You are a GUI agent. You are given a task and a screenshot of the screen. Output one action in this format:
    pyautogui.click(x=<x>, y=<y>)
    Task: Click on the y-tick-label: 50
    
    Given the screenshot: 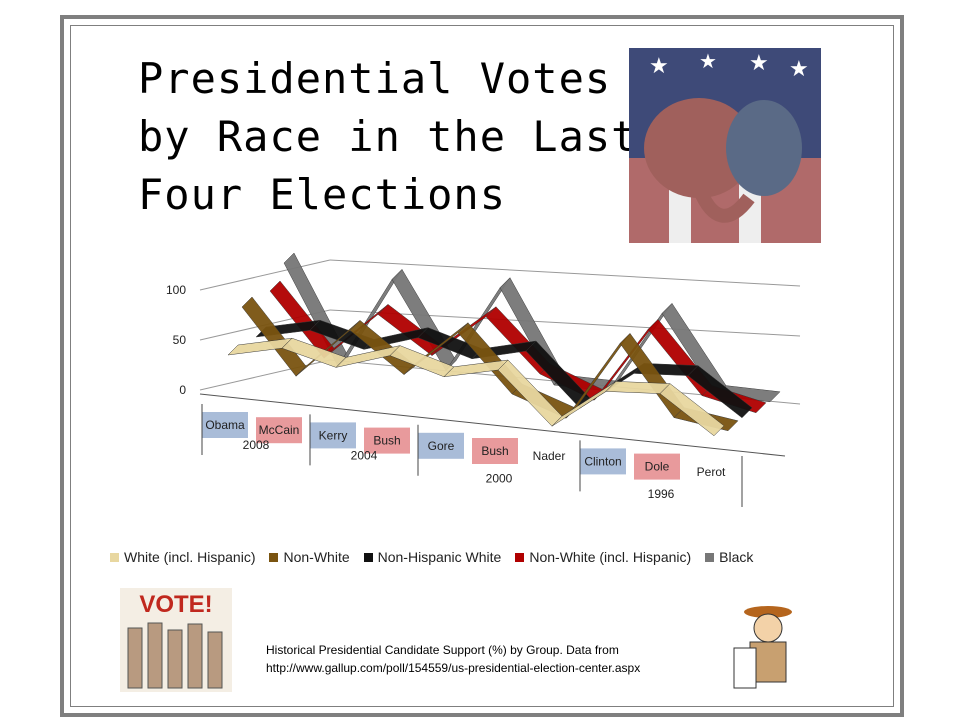 What is the action you would take?
    pyautogui.click(x=180, y=340)
    